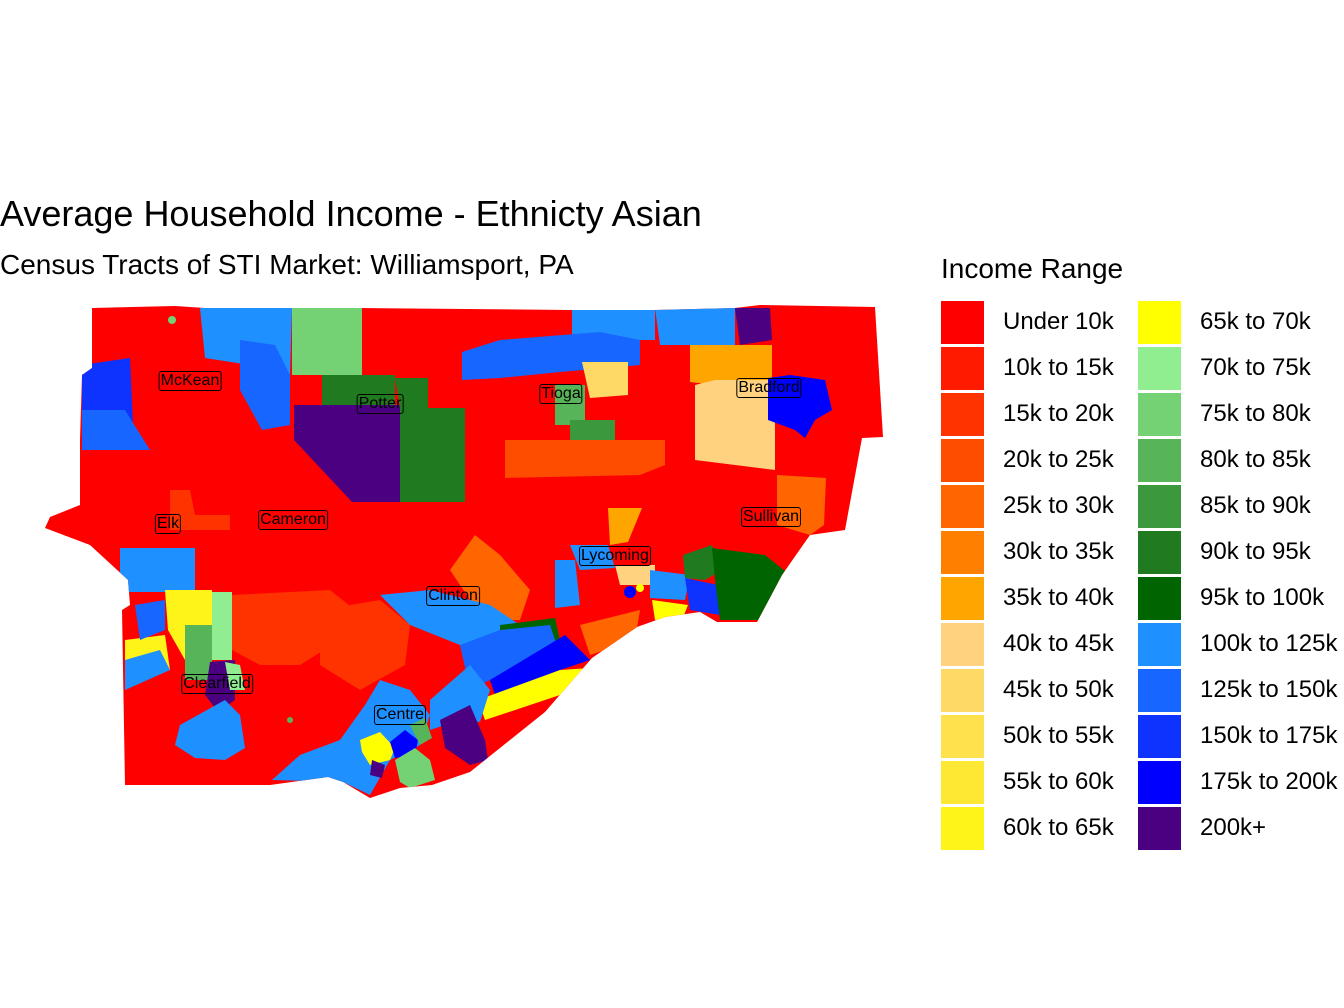  What do you see at coordinates (168, 524) in the screenshot?
I see `county-label-elk: Elk` at bounding box center [168, 524].